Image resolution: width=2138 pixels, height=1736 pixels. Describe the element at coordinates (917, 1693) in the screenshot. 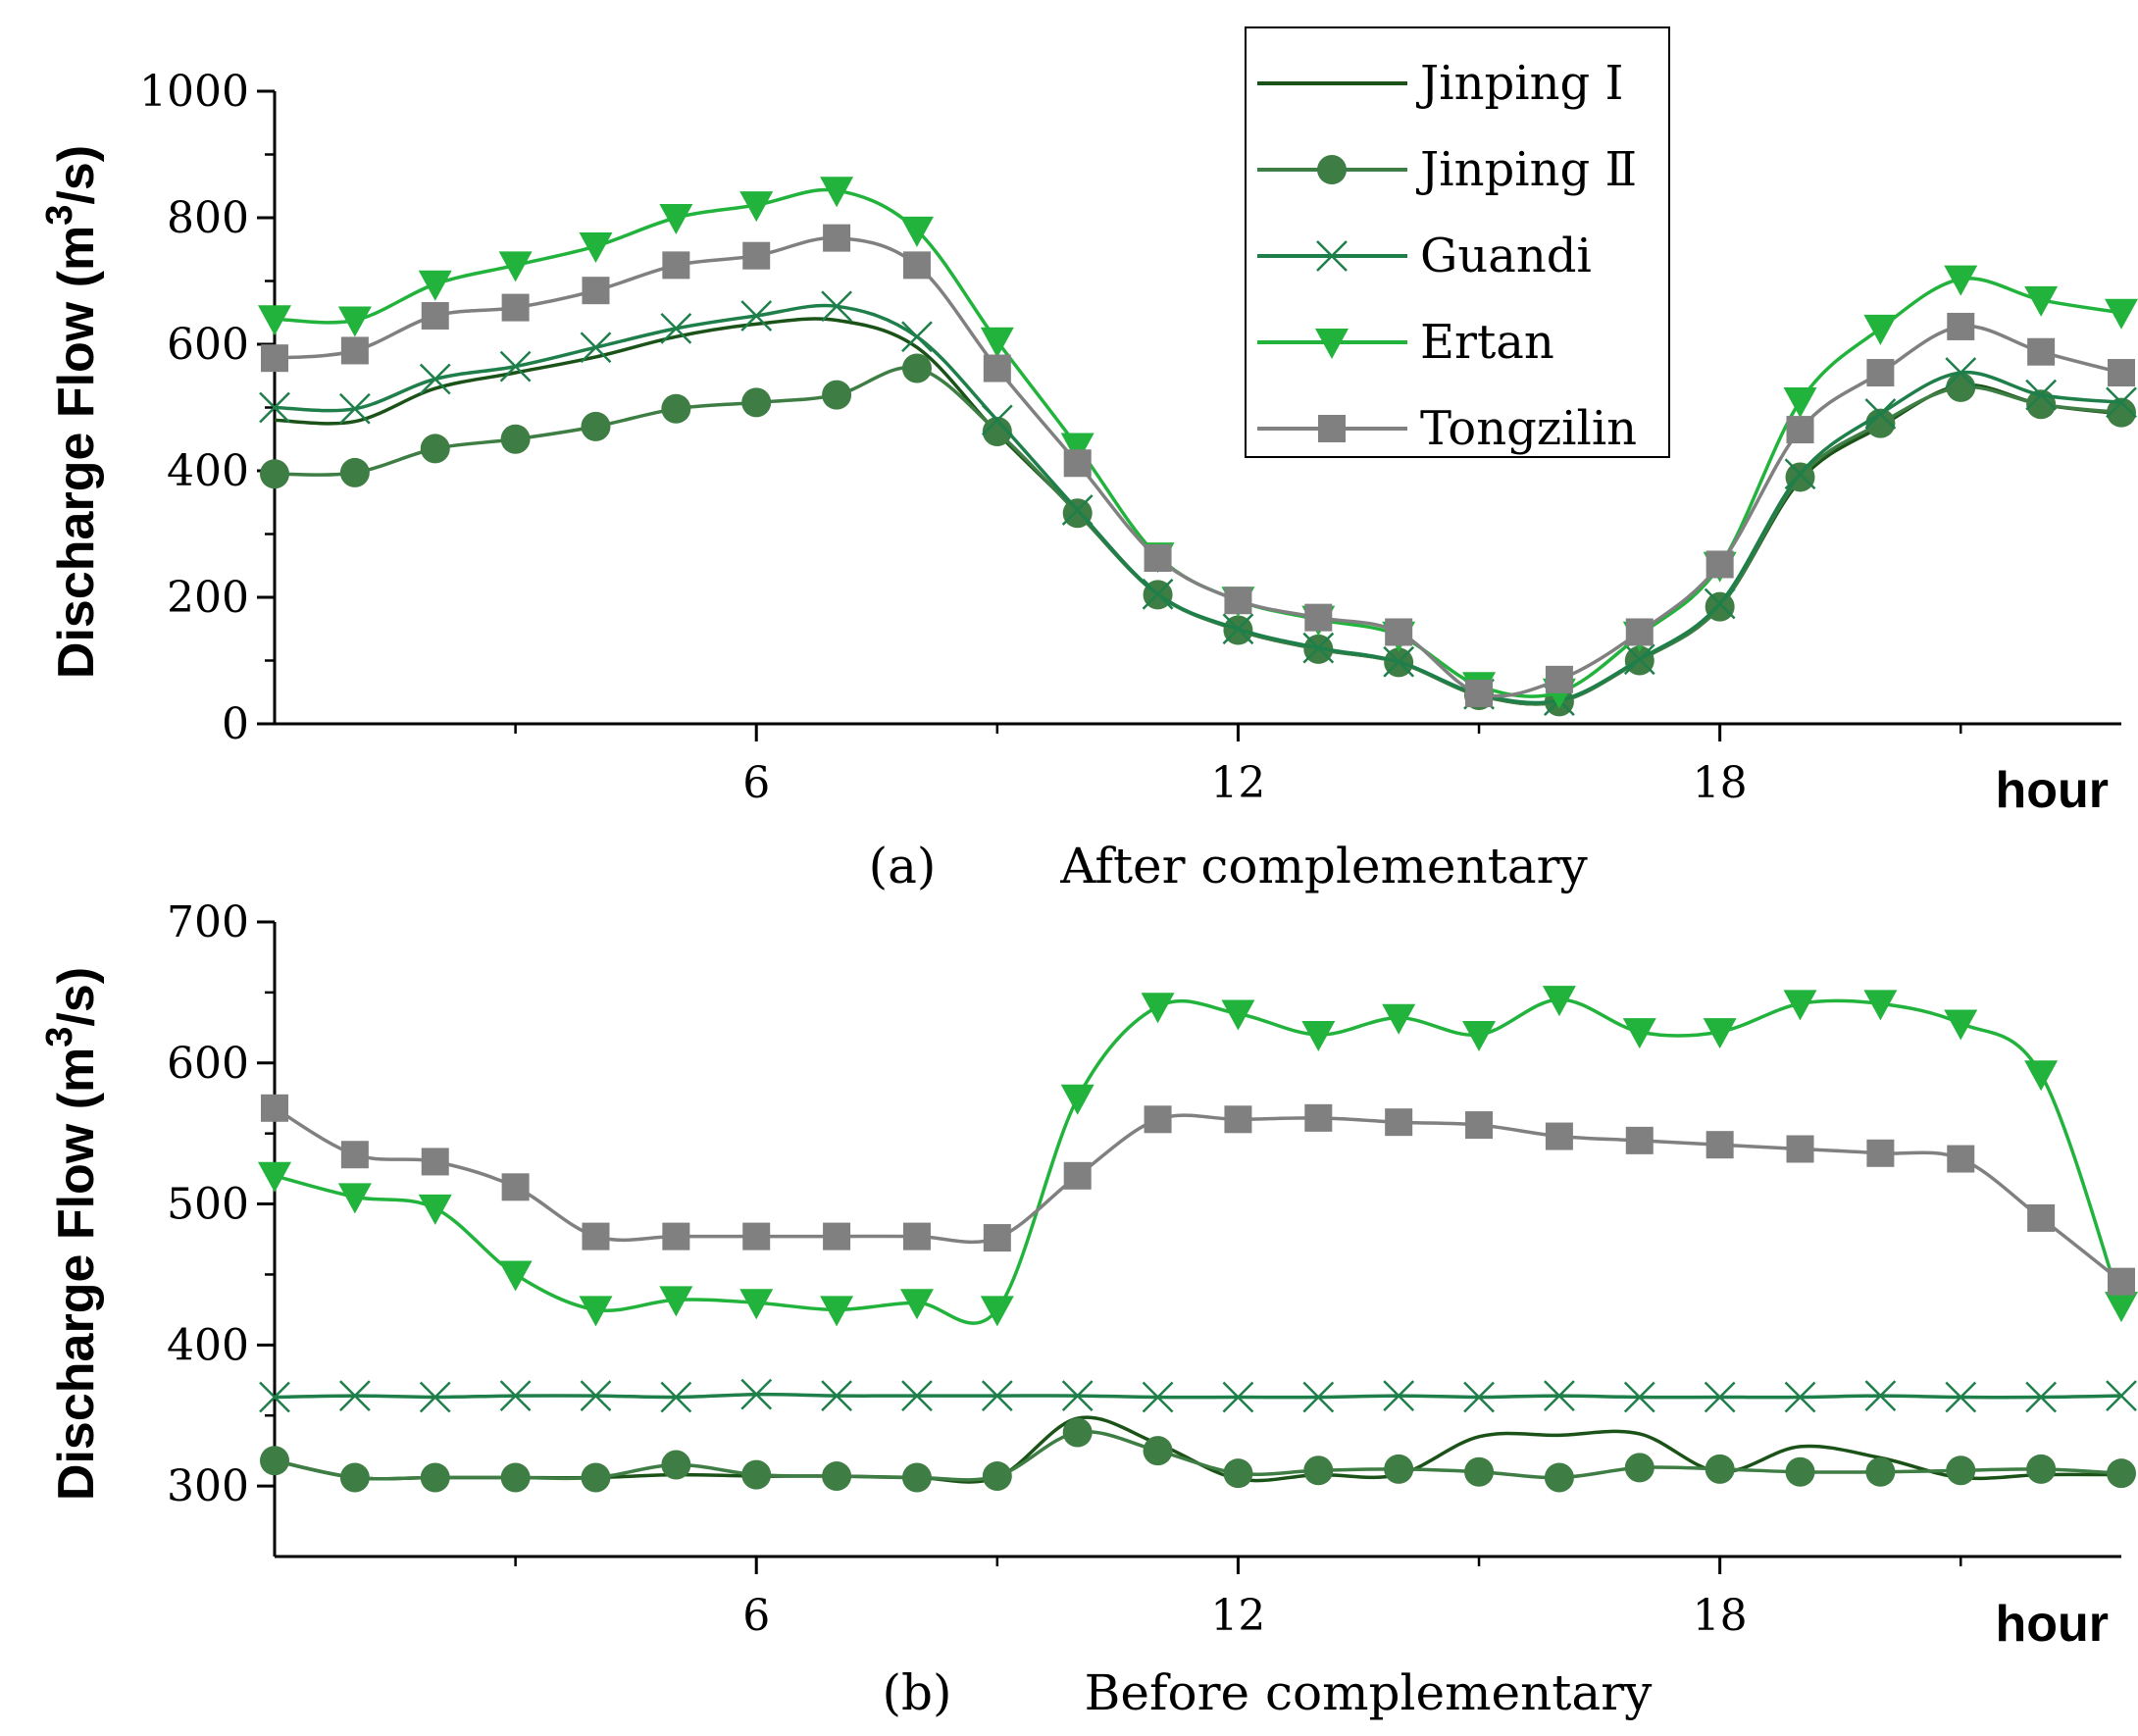

I see `panel-b-caption-letter: (b)` at that location.